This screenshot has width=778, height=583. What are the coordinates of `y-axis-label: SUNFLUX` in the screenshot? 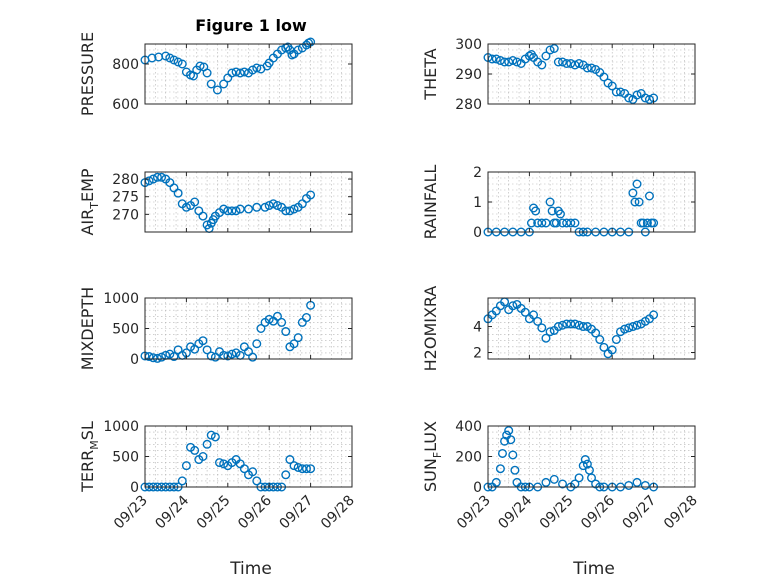 It's located at (432, 456).